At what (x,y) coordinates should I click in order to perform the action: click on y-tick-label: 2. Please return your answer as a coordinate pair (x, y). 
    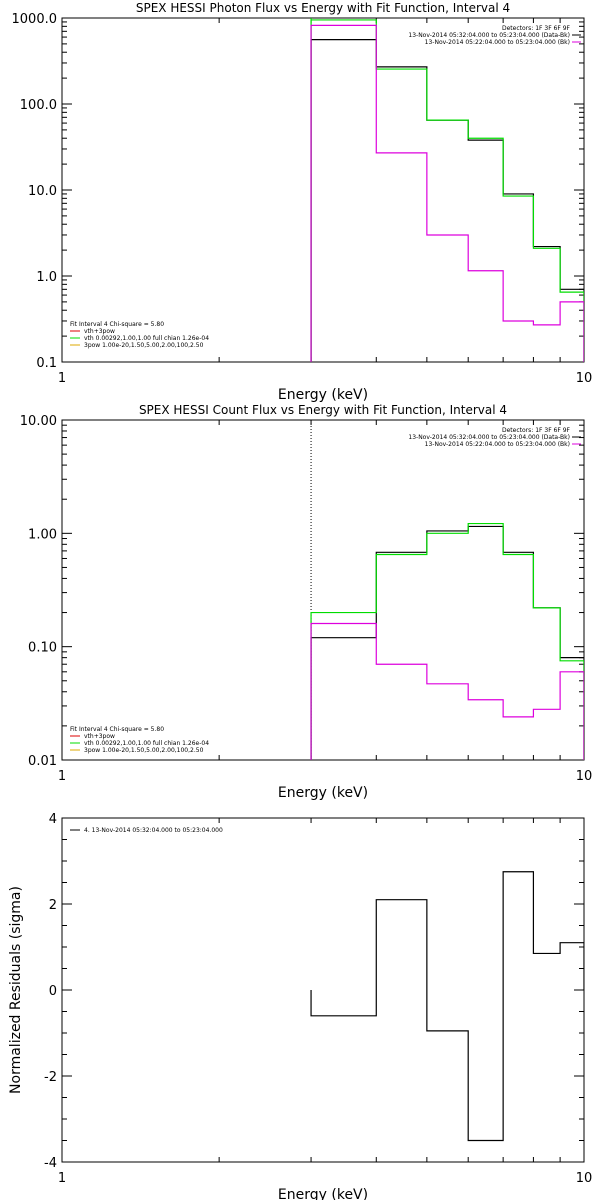
    Looking at the image, I should click on (53, 905).